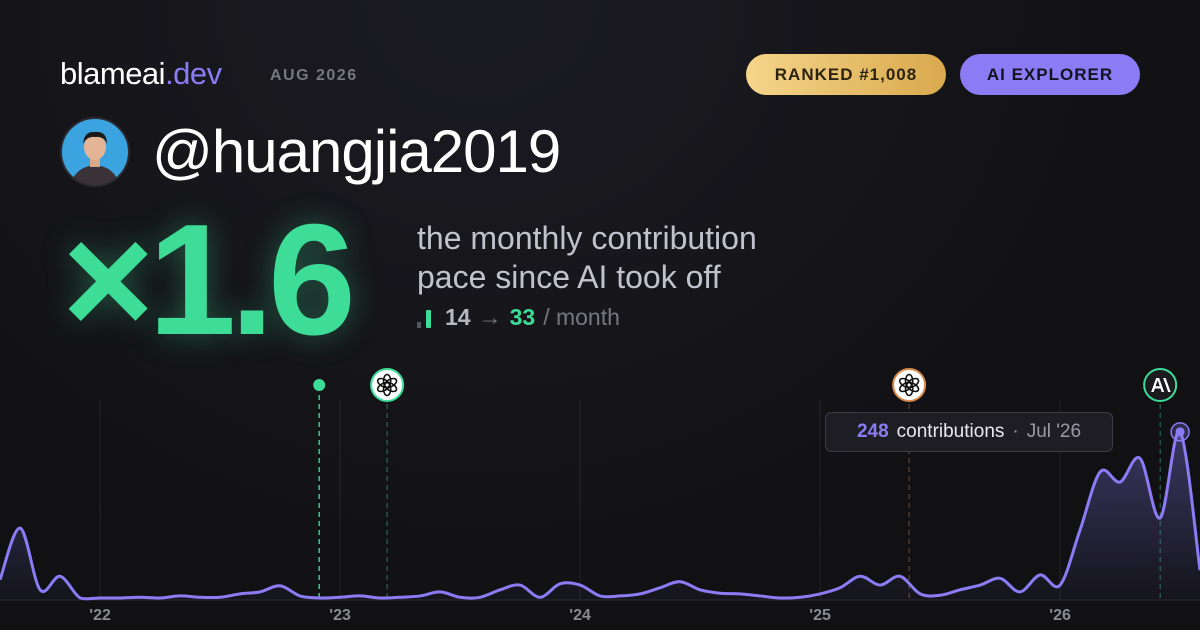  I want to click on x-tick-label: '22, so click(100, 615).